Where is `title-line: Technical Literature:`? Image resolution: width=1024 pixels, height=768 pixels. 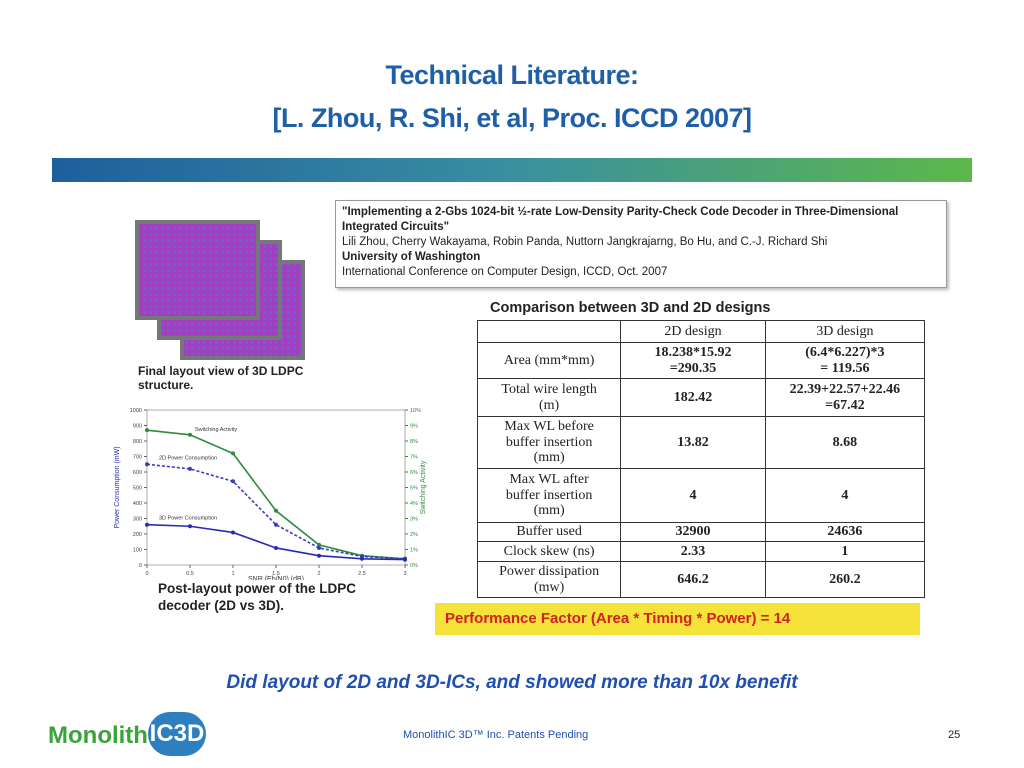 title-line: Technical Literature: is located at coordinates (512, 75).